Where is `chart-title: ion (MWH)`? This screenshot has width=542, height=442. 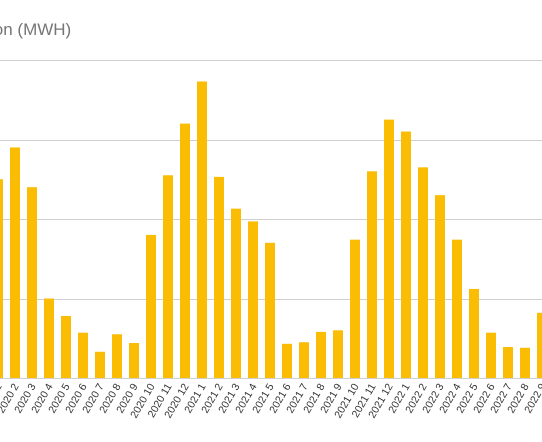 chart-title: ion (MWH) is located at coordinates (36, 29).